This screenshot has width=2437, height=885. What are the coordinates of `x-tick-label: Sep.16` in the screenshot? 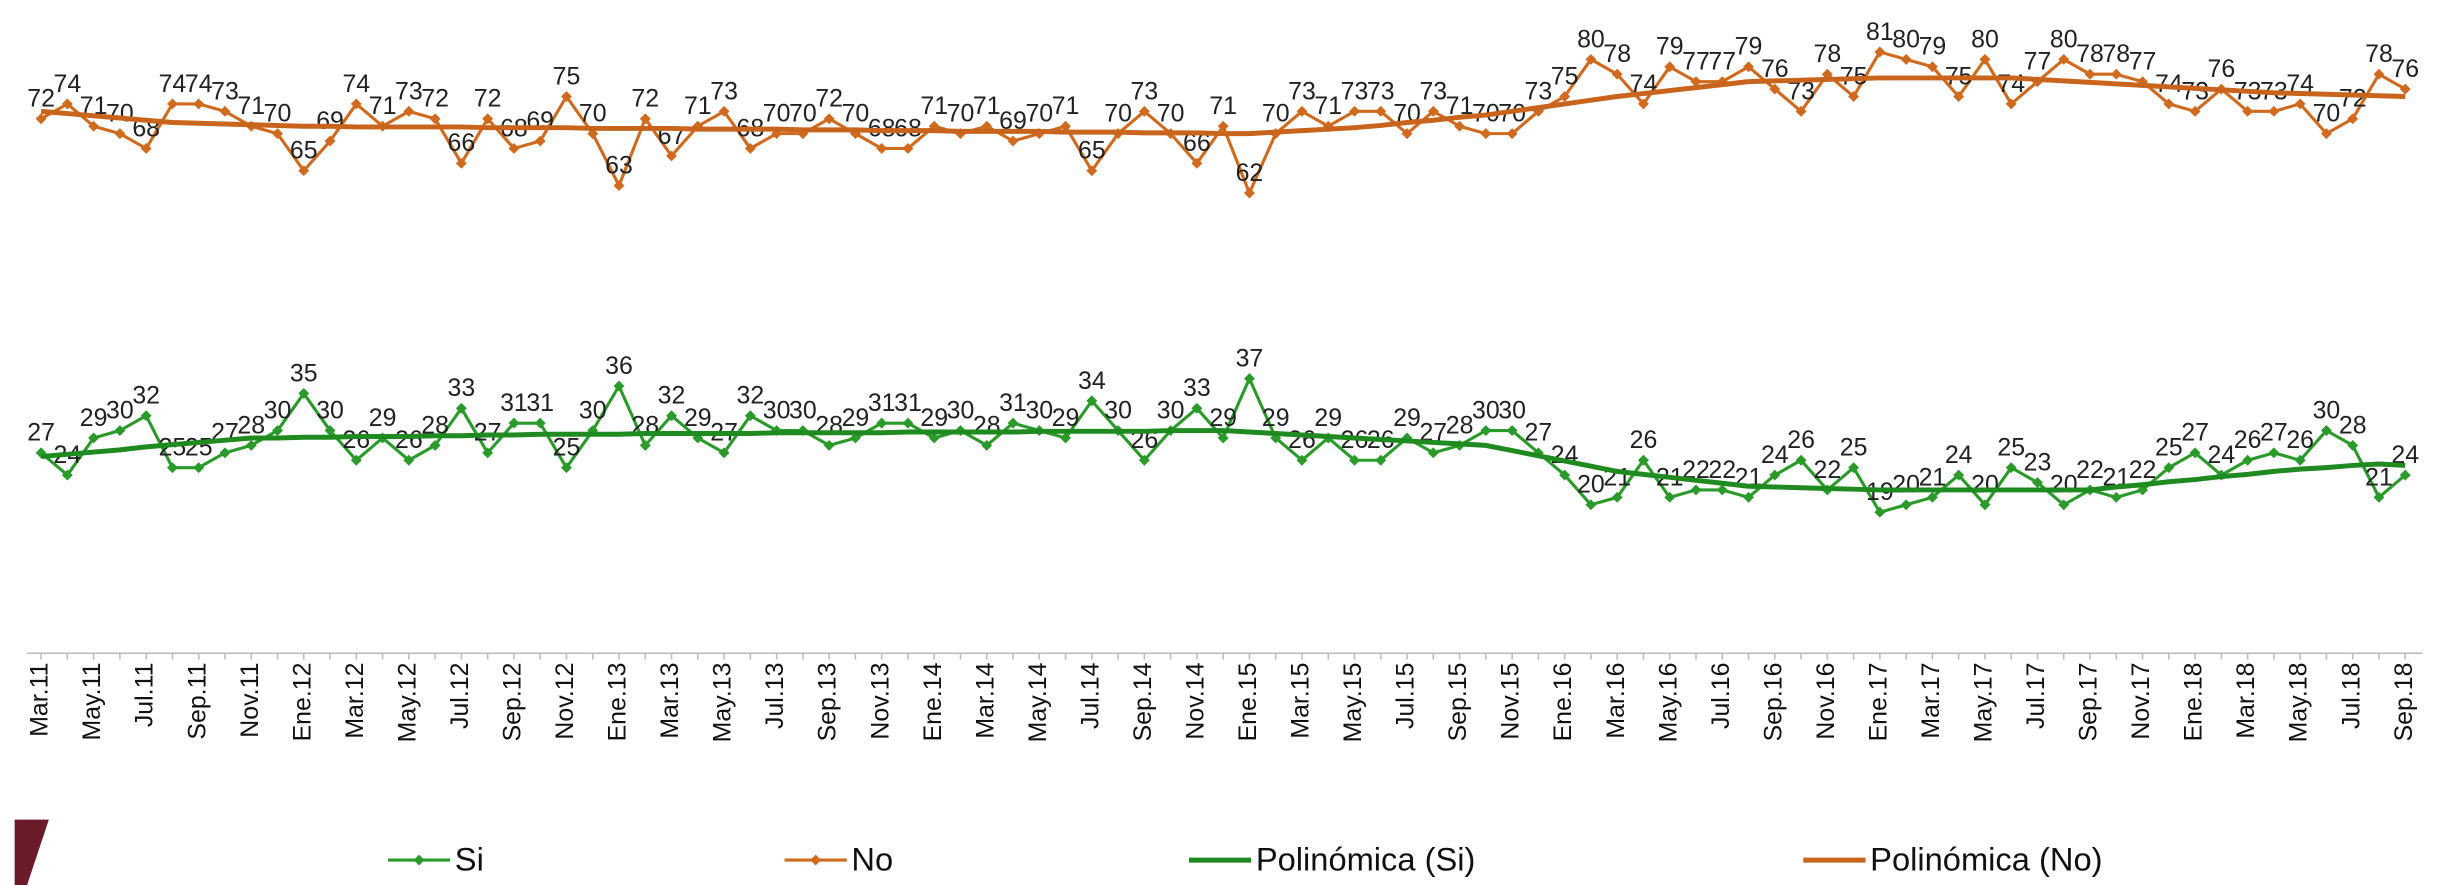 It's located at (1773, 702).